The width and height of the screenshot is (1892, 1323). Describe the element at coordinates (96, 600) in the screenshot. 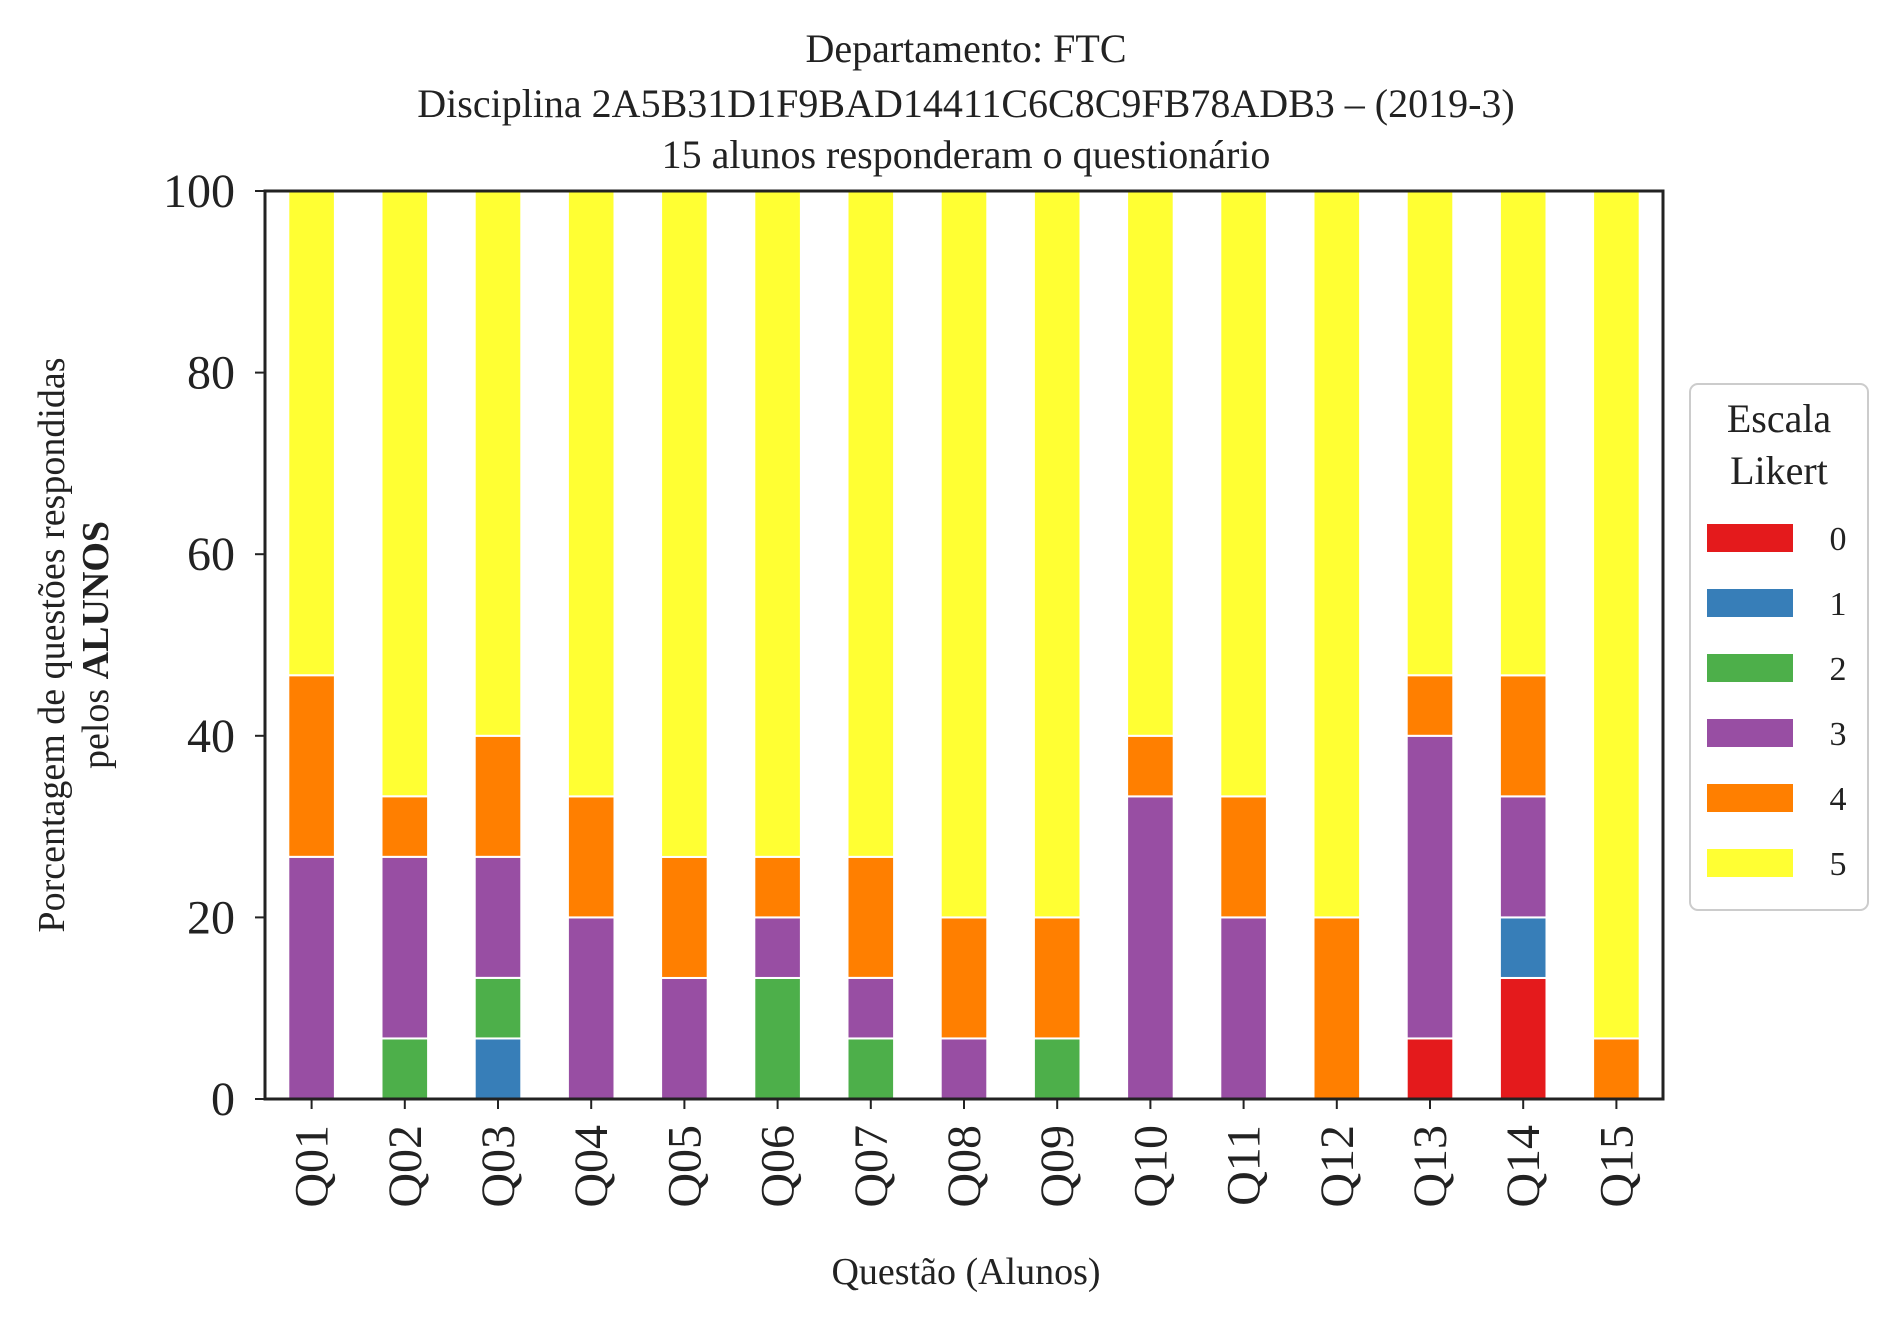

I see `y-axis-label-bold: ALUNOS` at that location.